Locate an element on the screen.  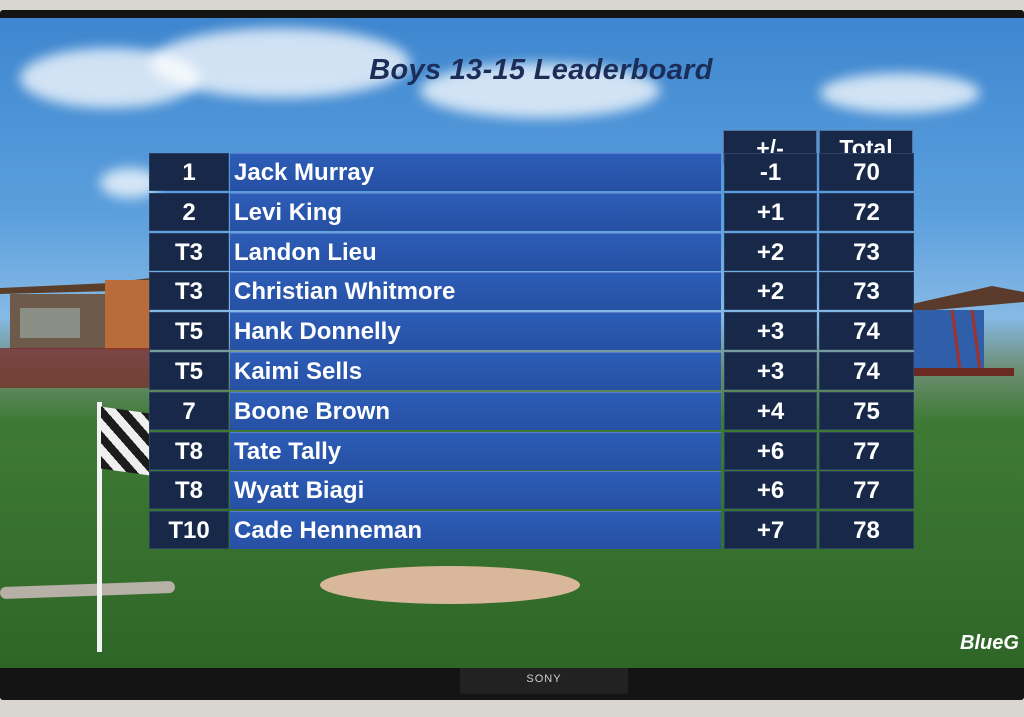
tv-brand-label: SONY is located at coordinates (544, 681).